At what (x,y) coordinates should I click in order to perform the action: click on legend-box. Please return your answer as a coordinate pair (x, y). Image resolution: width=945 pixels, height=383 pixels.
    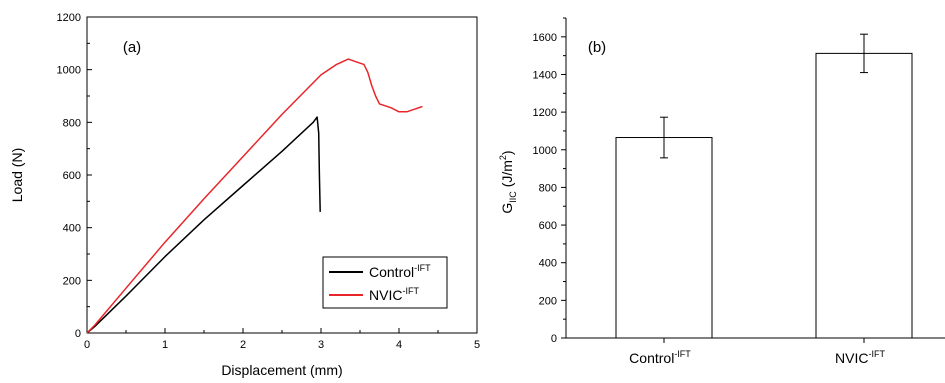
    Looking at the image, I should click on (385, 282).